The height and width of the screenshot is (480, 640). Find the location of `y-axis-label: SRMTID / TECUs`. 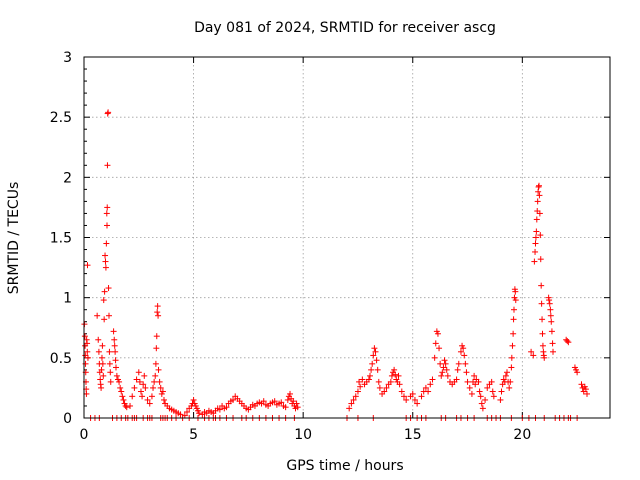

y-axis-label: SRMTID / TECUs is located at coordinates (14, 238).